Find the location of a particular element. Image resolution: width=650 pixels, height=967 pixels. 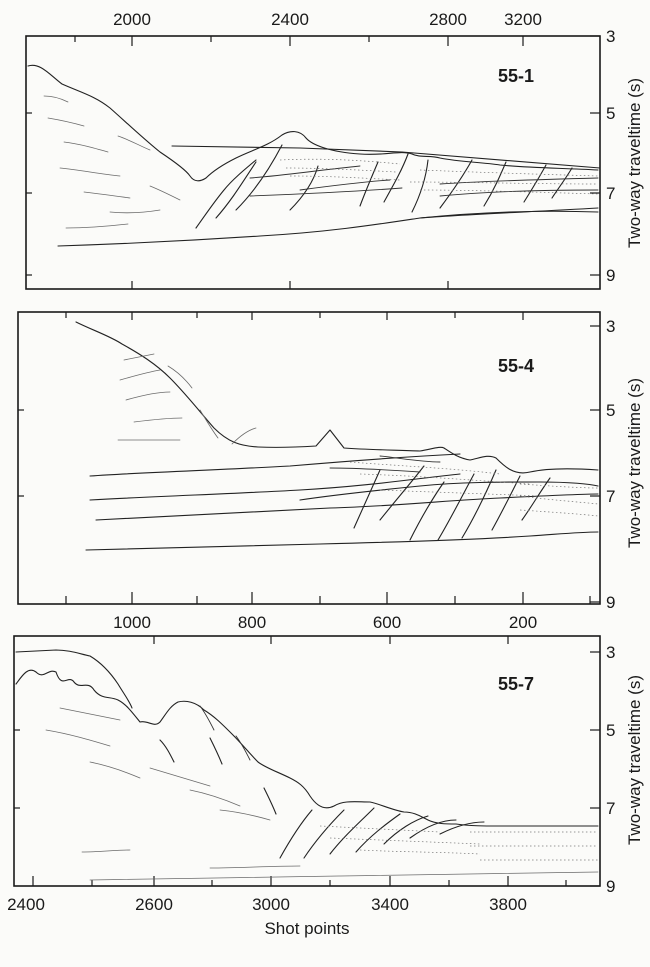

panel-55-4-xtick: 600 is located at coordinates (387, 622).